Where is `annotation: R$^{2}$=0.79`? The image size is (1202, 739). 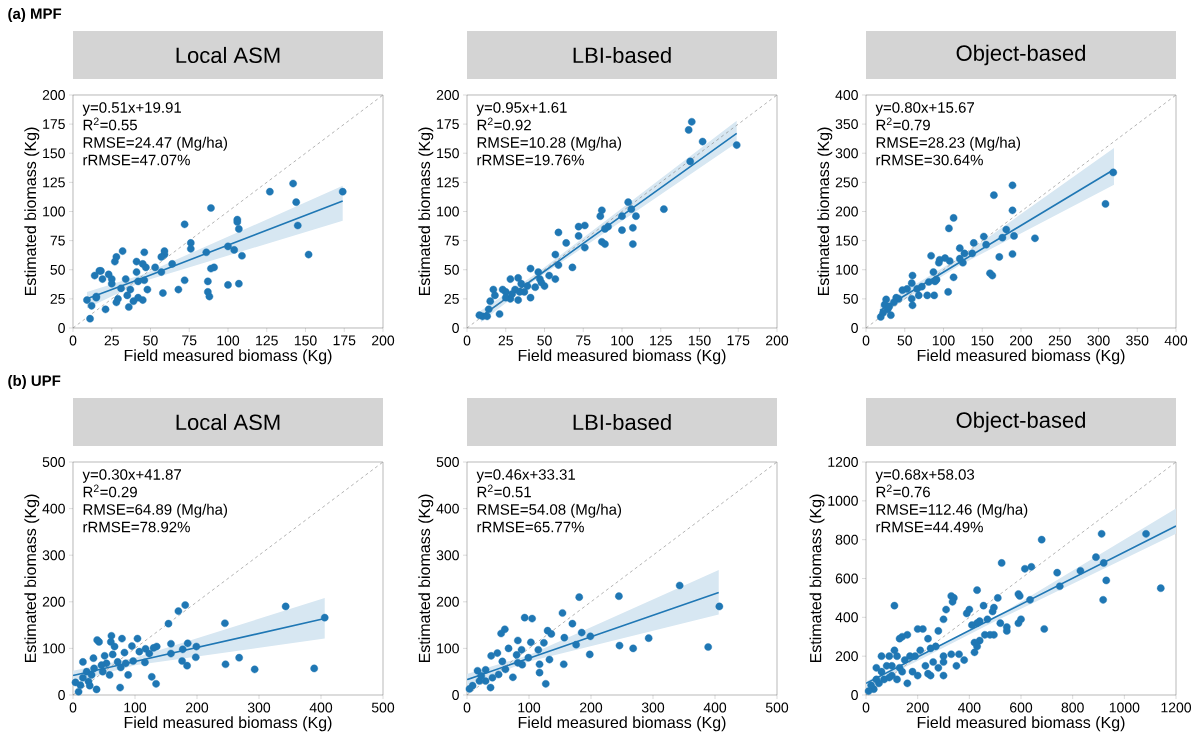 annotation: R$^{2}$=0.79 is located at coordinates (903, 124).